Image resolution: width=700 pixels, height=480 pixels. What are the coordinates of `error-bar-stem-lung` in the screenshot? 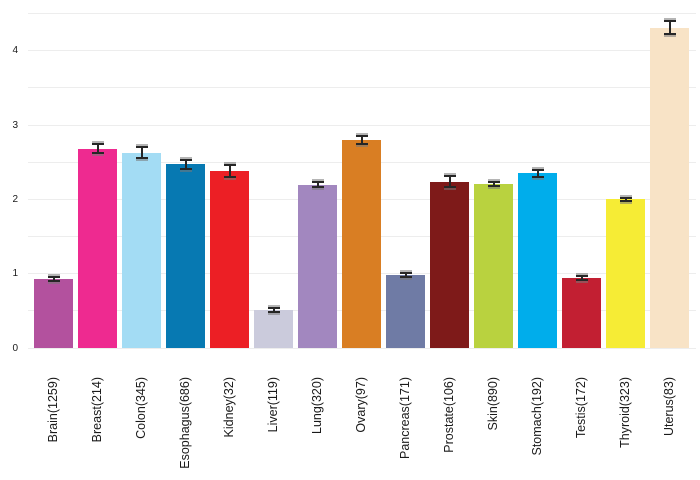 It's located at (317, 184).